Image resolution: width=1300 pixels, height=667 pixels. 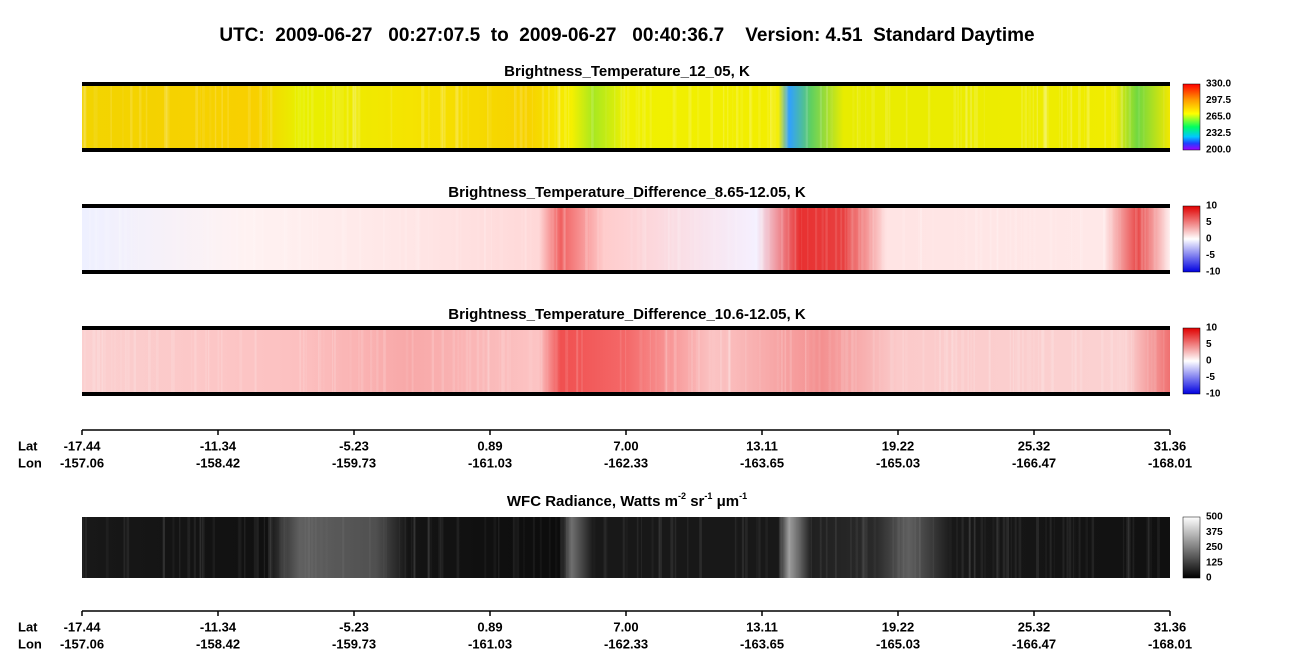 What do you see at coordinates (626, 361) in the screenshot?
I see `swath-image` at bounding box center [626, 361].